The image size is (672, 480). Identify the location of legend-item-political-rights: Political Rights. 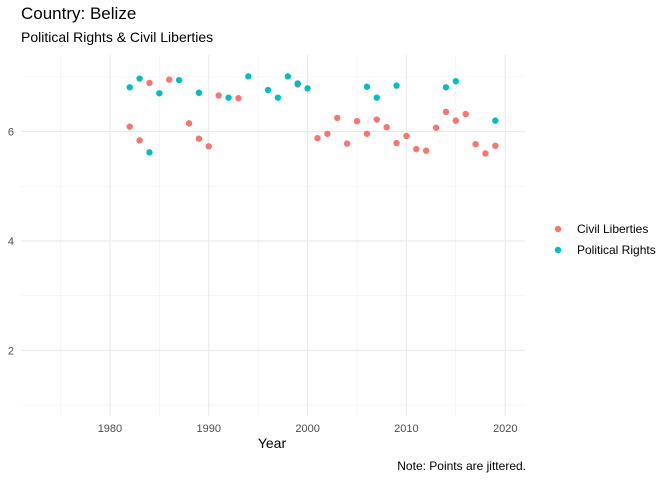
(605, 250).